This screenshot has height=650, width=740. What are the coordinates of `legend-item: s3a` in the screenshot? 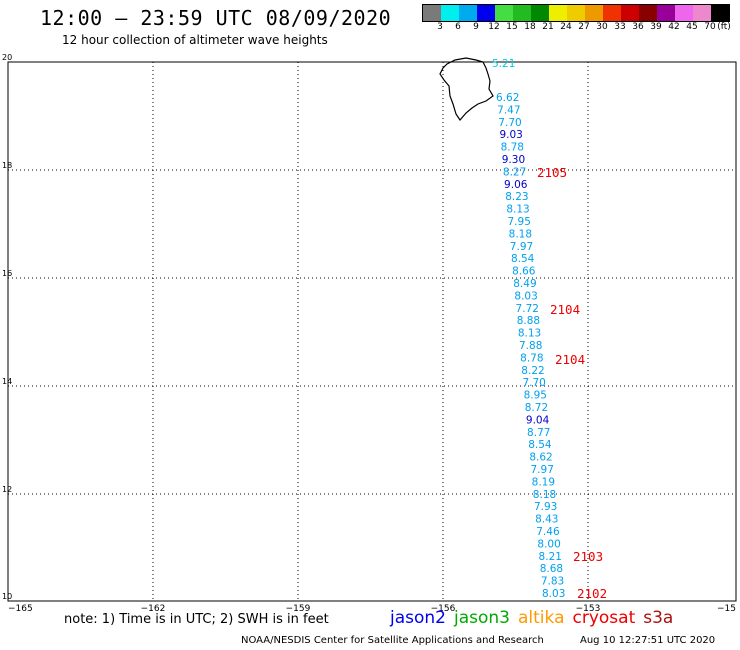 It's located at (658, 618).